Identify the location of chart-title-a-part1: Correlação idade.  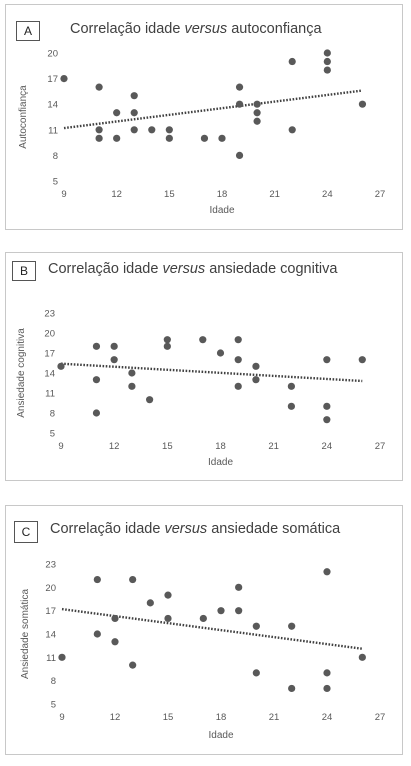
(127, 29).